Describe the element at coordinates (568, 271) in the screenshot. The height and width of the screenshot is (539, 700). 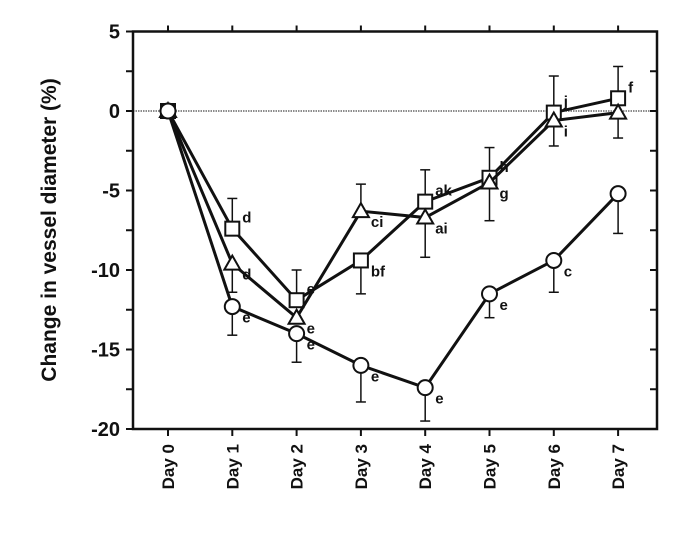
I see `point-annotation: c` at that location.